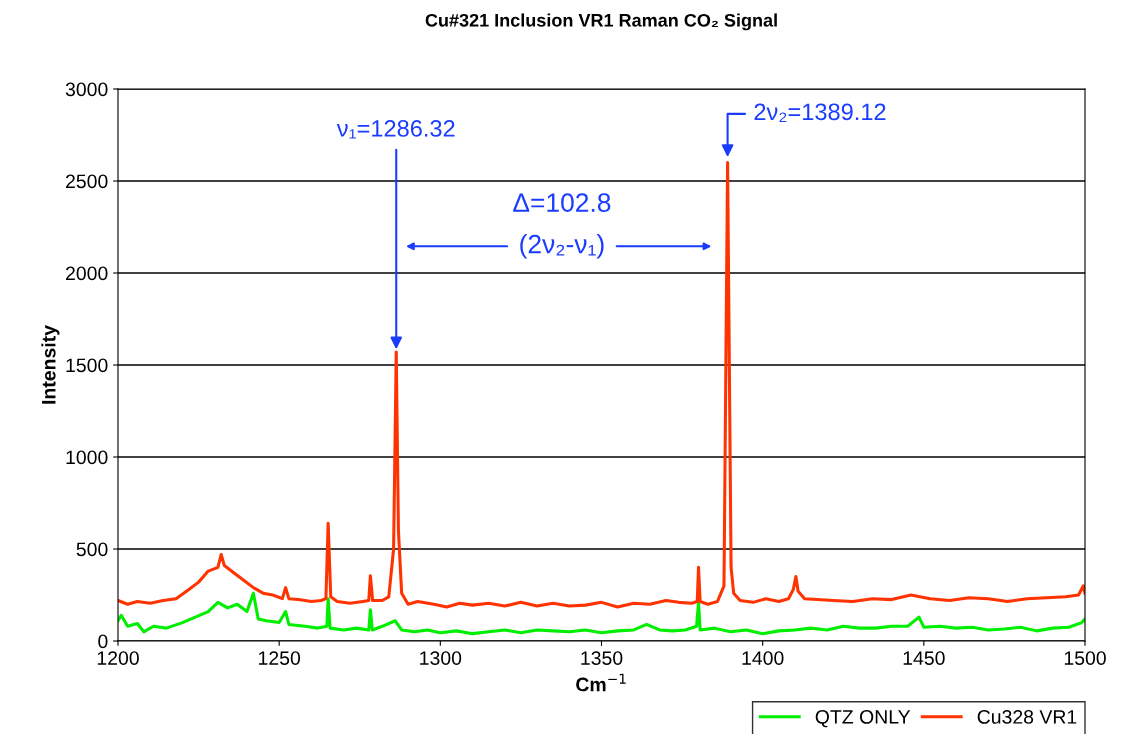  Describe the element at coordinates (87, 365) in the screenshot. I see `y-tick-label: 1500` at that location.